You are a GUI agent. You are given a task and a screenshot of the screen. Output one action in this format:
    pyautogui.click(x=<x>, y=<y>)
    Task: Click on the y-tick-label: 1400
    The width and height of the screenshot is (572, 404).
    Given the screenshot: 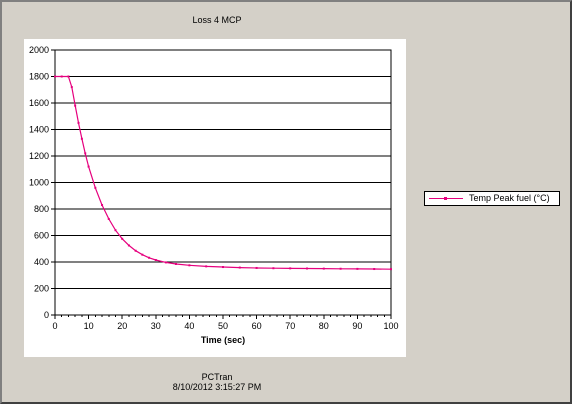 What is the action you would take?
    pyautogui.click(x=39, y=130)
    